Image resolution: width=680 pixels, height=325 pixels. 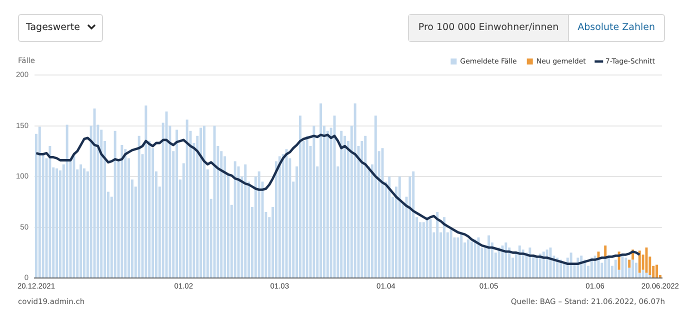 What do you see at coordinates (489, 28) in the screenshot?
I see `text: Pro 100 000 Einwohner/innen` at bounding box center [489, 28].